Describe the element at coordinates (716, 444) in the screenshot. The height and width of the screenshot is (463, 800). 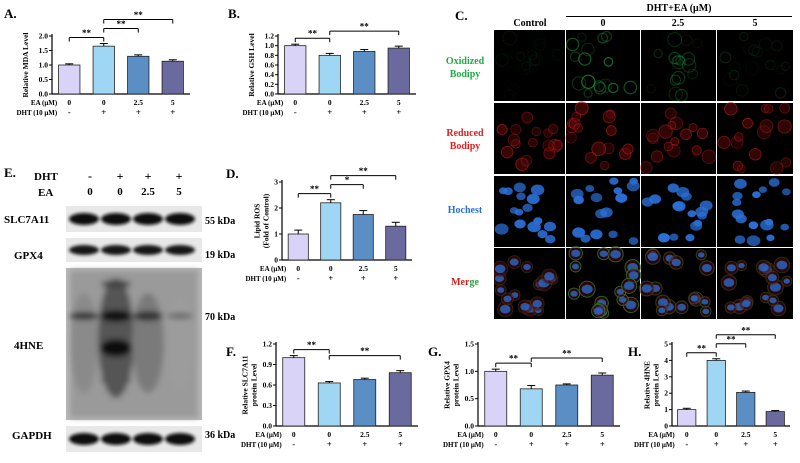
I see `dht-value-h-1: +` at that location.